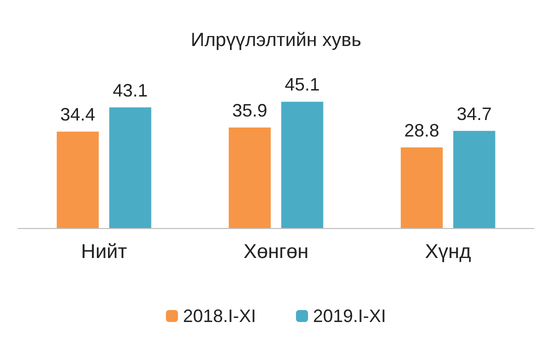 This screenshot has height=346, width=552. Describe the element at coordinates (276, 252) in the screenshot. I see `x-tick-label: Хөнгөн` at that location.